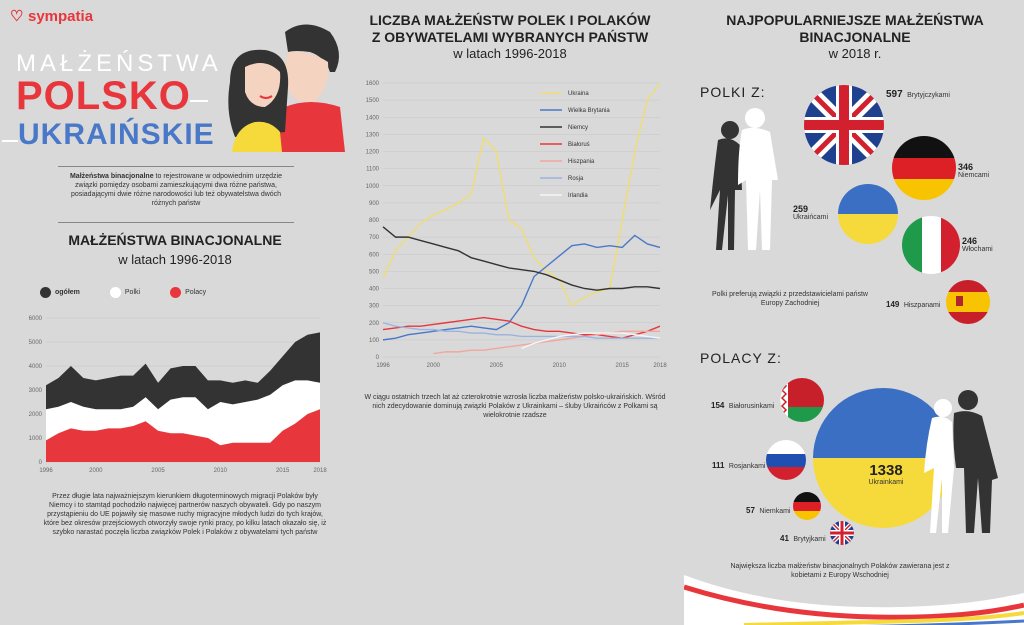 This screenshot has height=625, width=1024. I want to click on legend-label: Niemcy, so click(578, 128).